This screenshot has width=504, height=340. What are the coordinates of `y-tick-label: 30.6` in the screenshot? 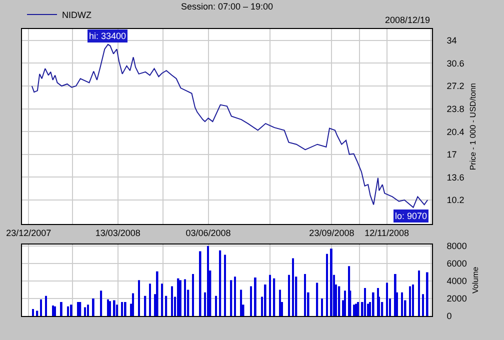 It's located at (455, 63).